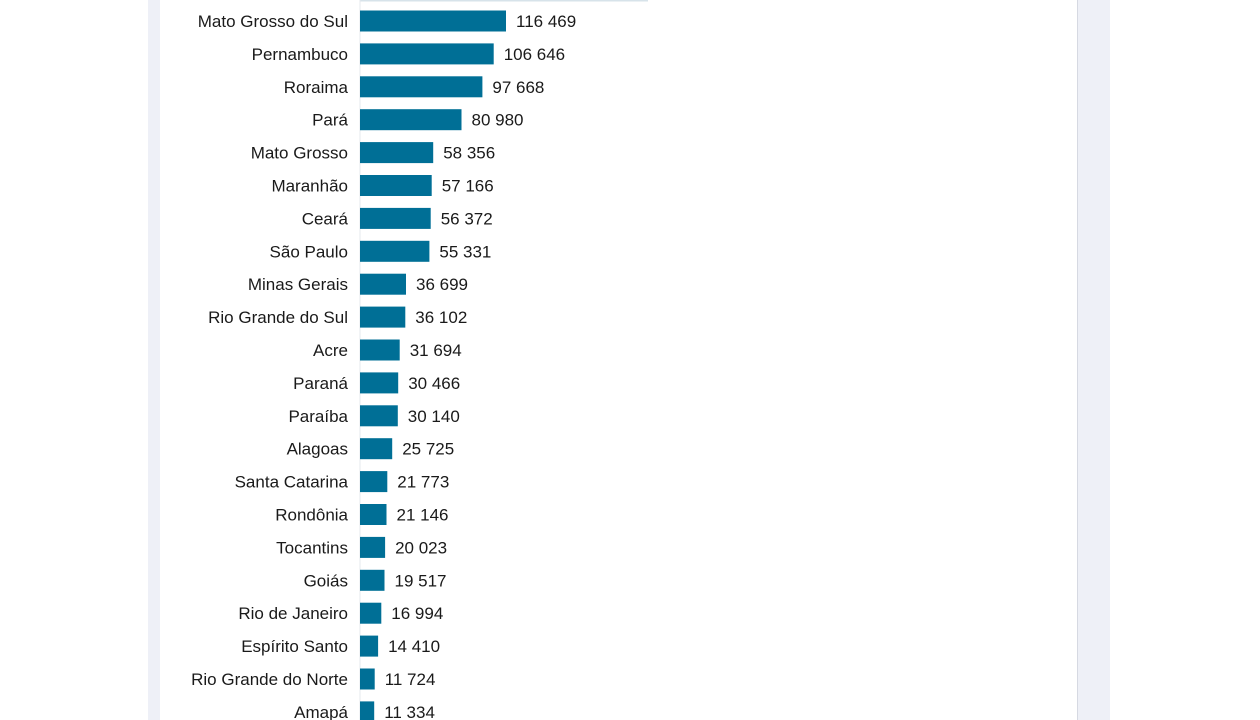  I want to click on category-label: Acre, so click(330, 350).